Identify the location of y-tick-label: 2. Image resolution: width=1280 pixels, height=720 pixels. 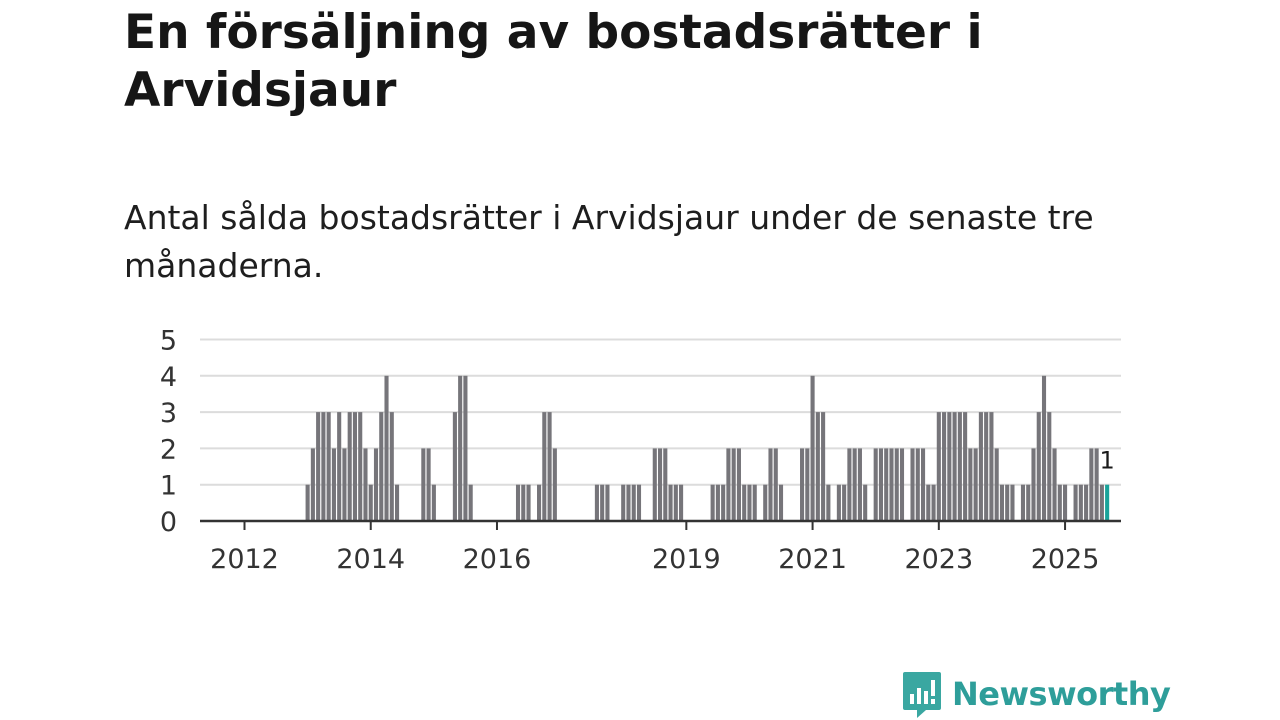
(168, 449).